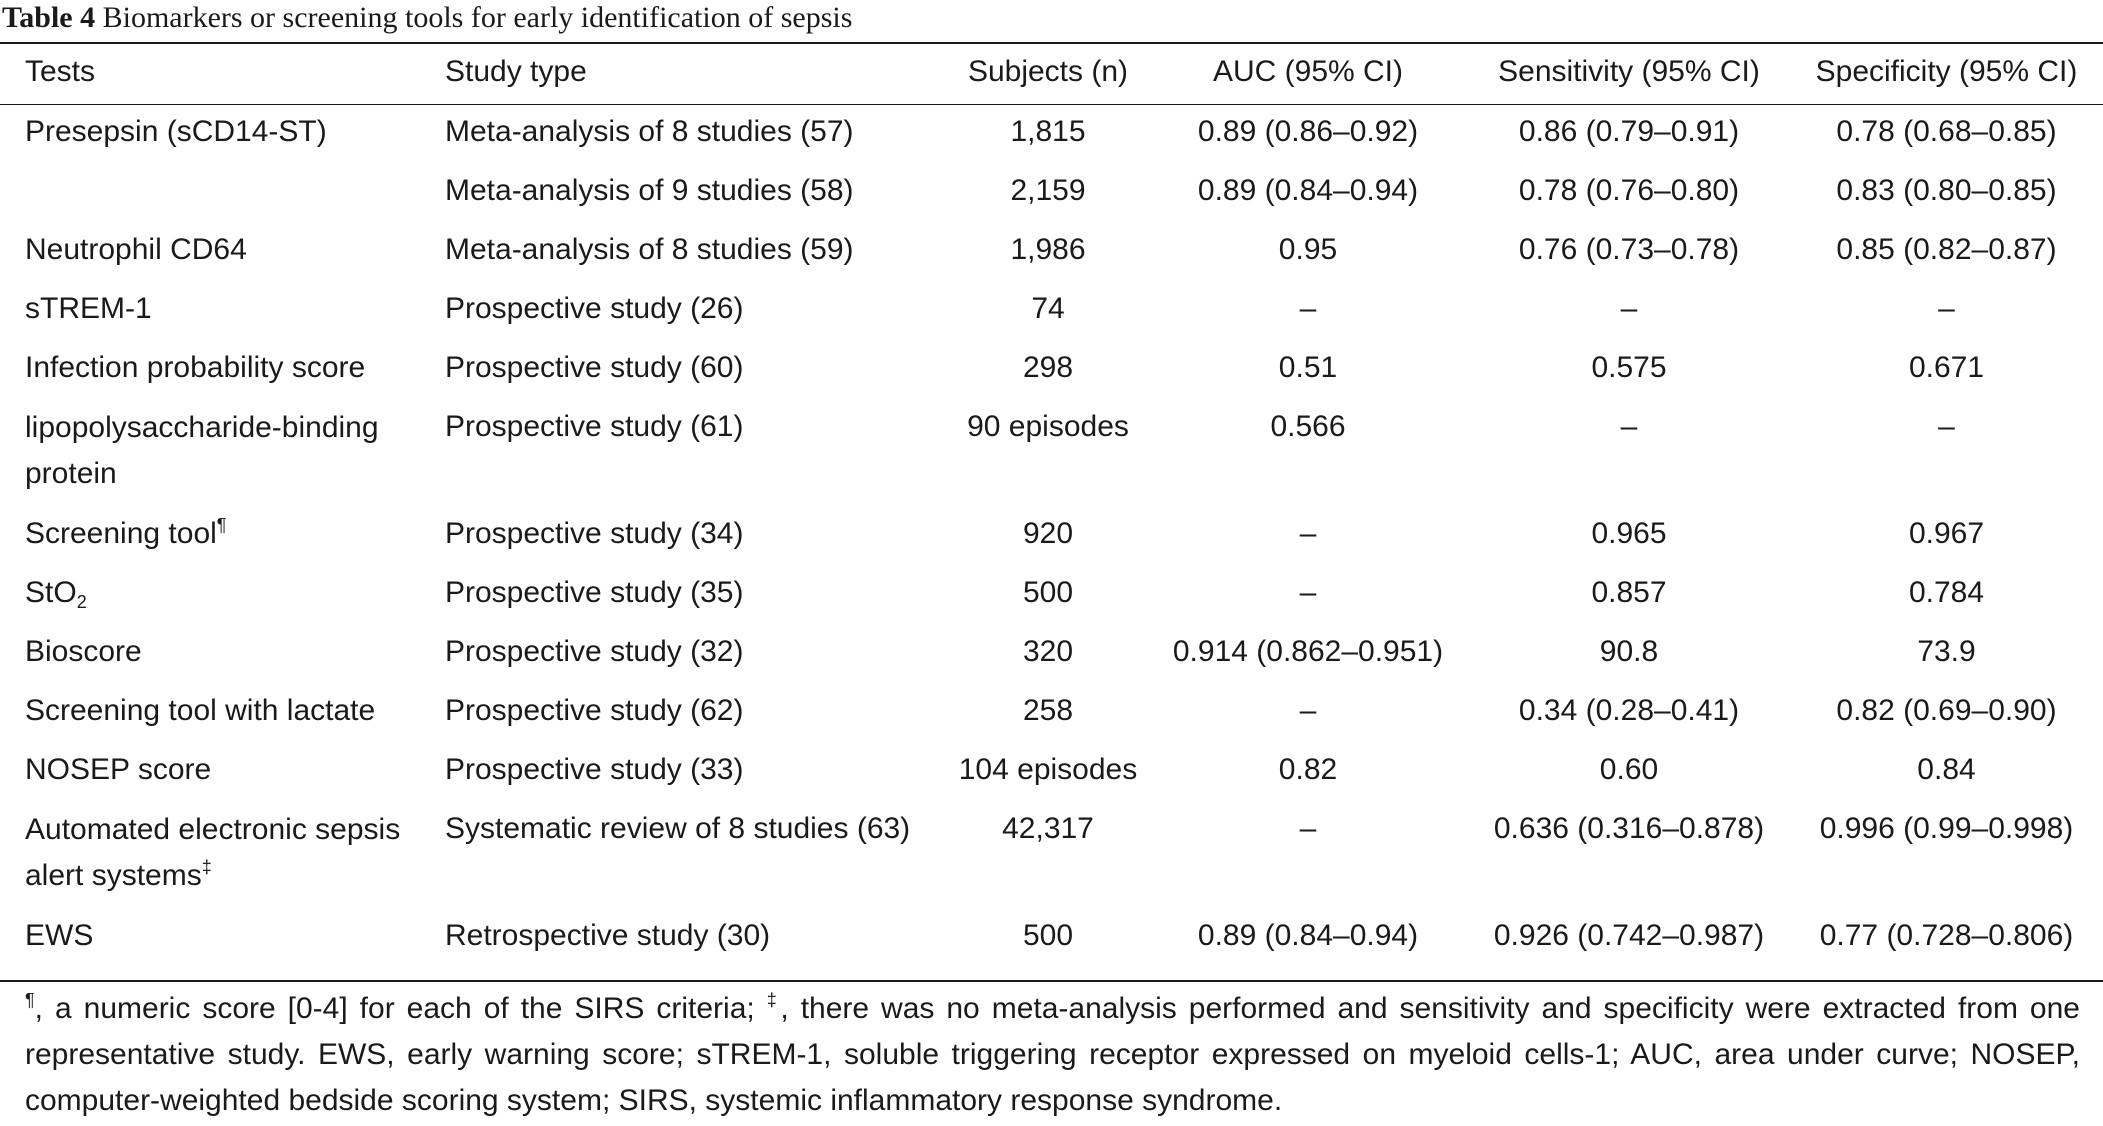 The height and width of the screenshot is (1126, 2103). Describe the element at coordinates (1946, 828) in the screenshot. I see `cell-specificity: 0.996 (0.99–0.998)` at that location.